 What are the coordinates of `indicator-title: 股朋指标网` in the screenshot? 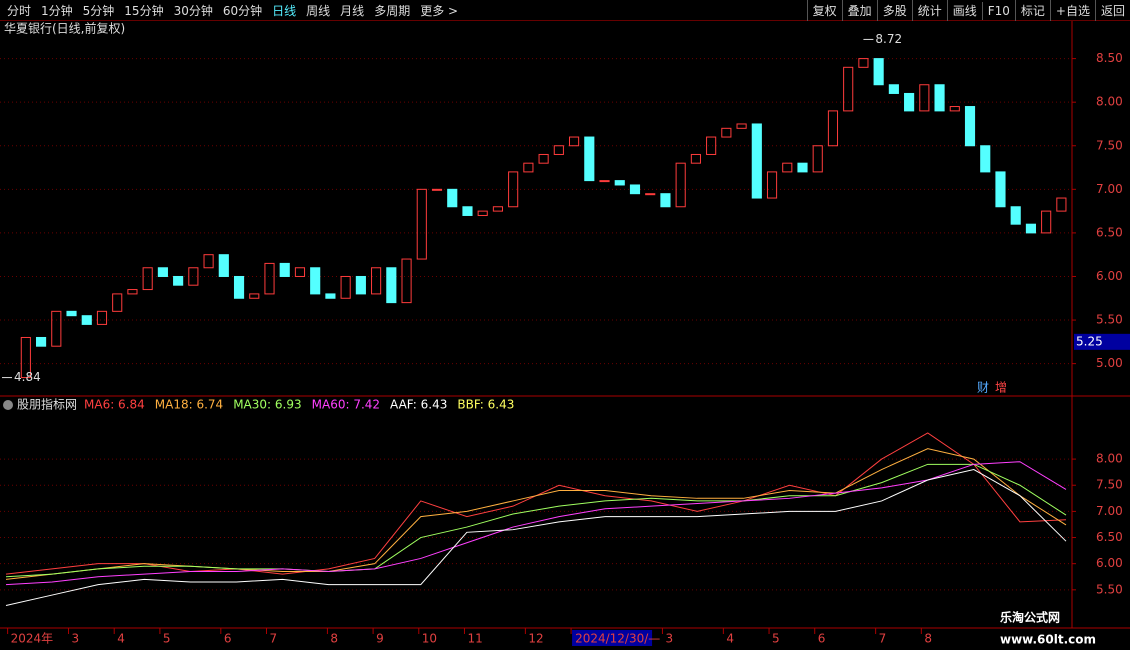 It's located at (47, 404).